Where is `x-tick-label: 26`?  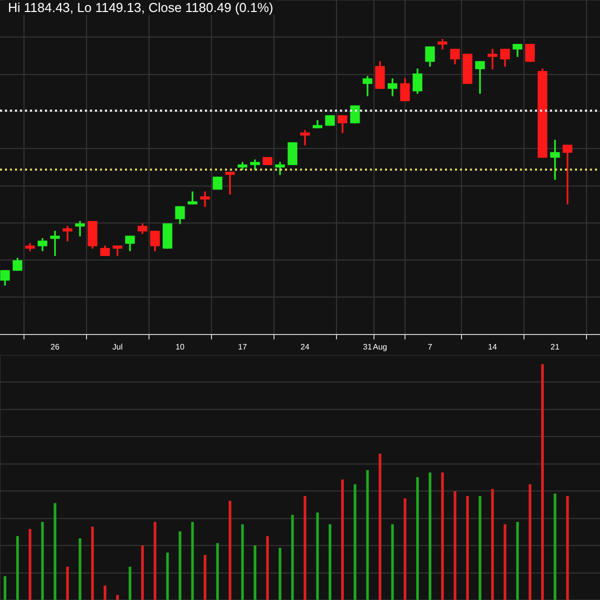 x-tick-label: 26 is located at coordinates (55, 347).